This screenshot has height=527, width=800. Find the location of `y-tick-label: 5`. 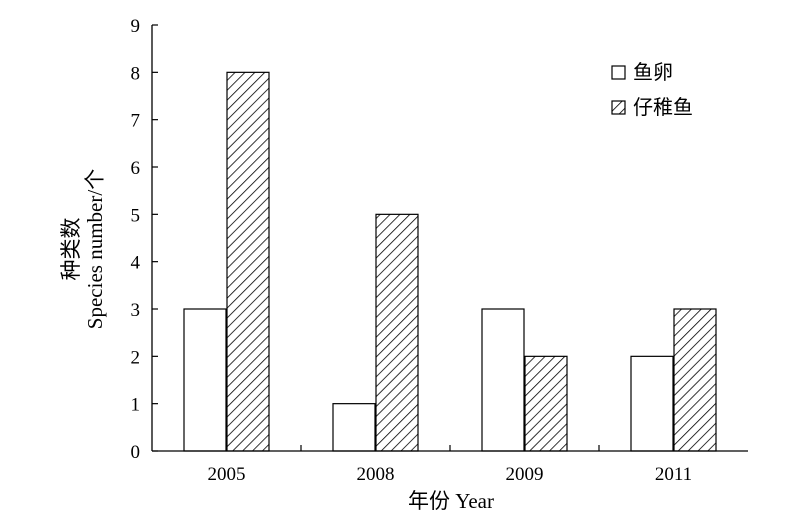

y-tick-label: 5 is located at coordinates (136, 215).